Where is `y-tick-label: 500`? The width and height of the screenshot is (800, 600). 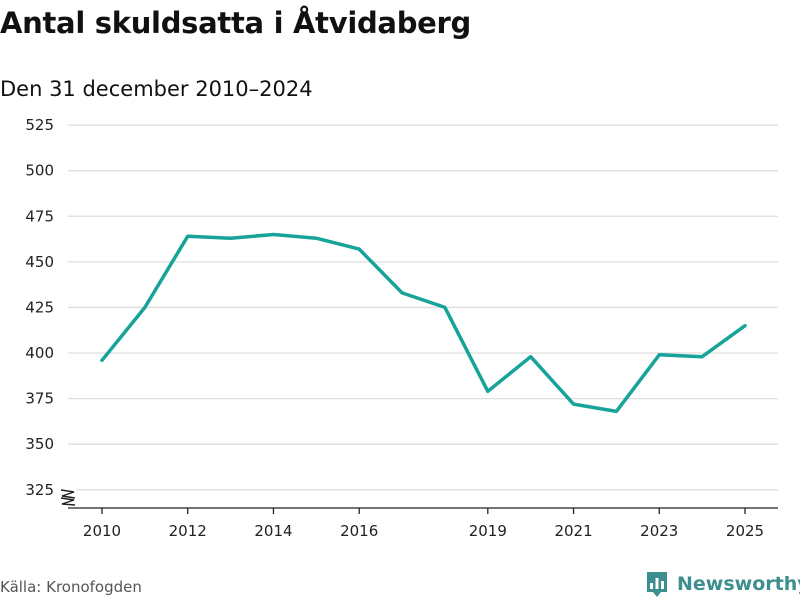
y-tick-label: 500 is located at coordinates (39, 171).